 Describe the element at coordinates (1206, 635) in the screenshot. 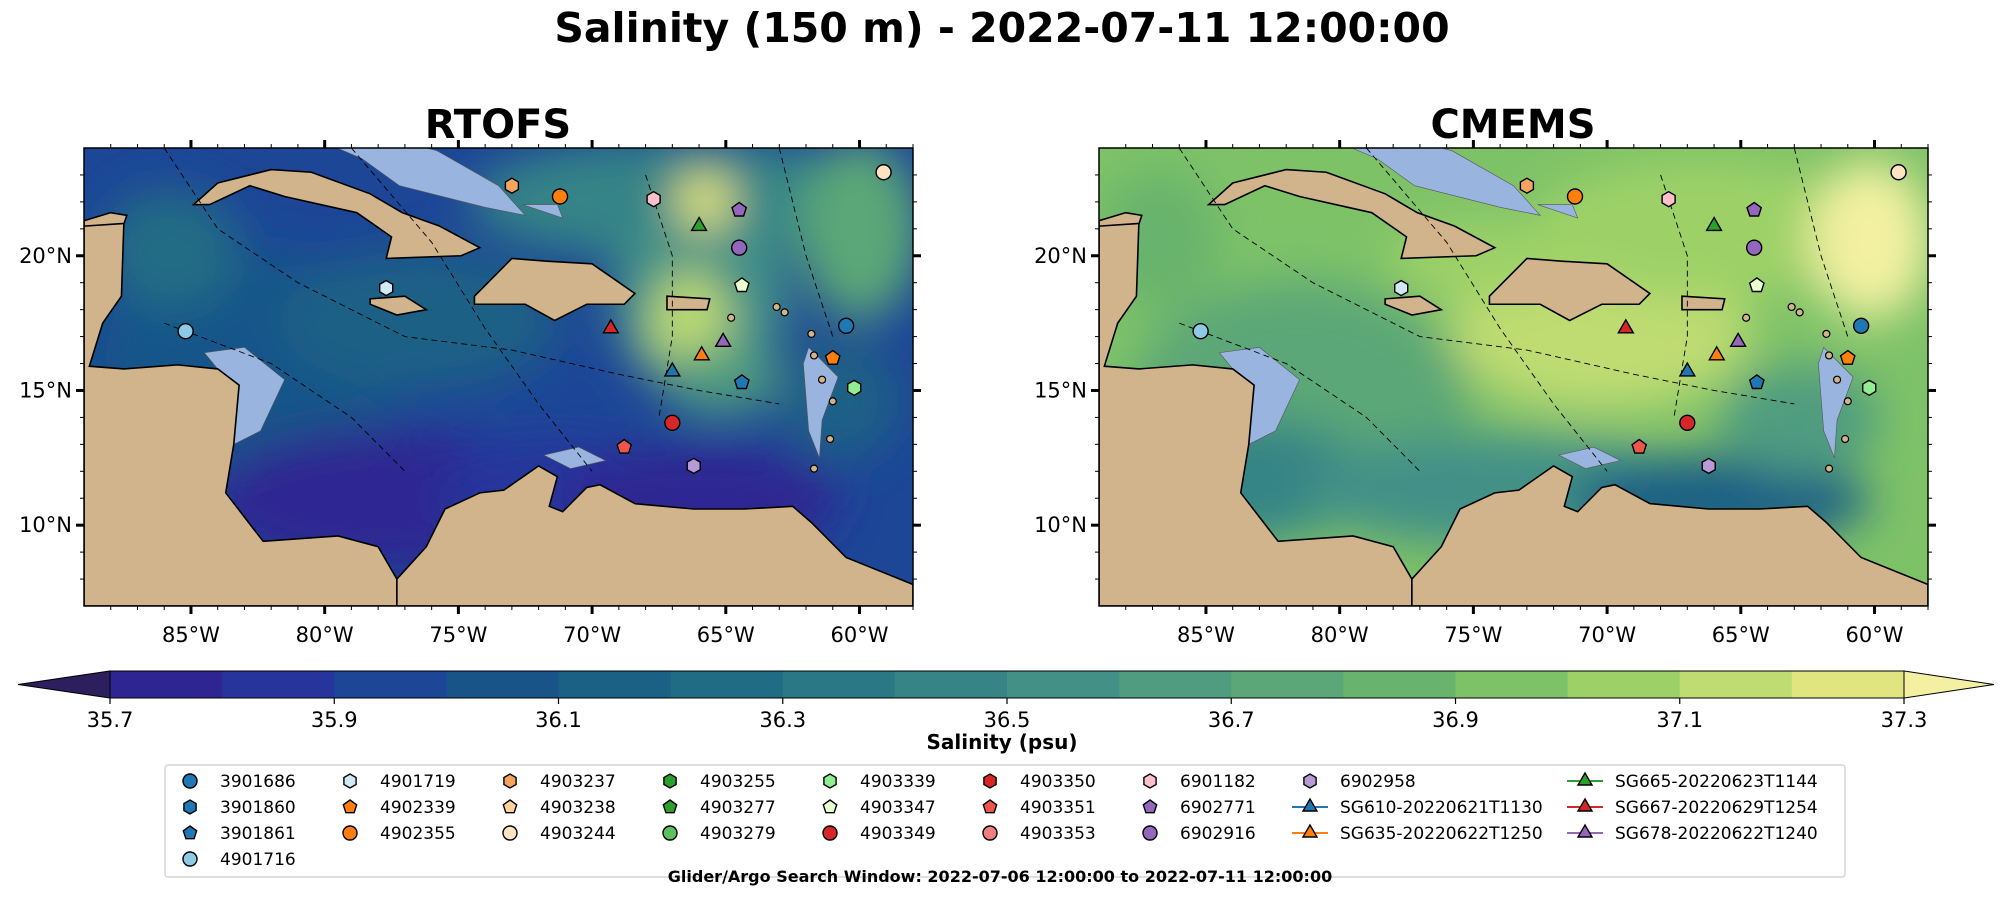

I see `x-tick-label: 85°W` at that location.